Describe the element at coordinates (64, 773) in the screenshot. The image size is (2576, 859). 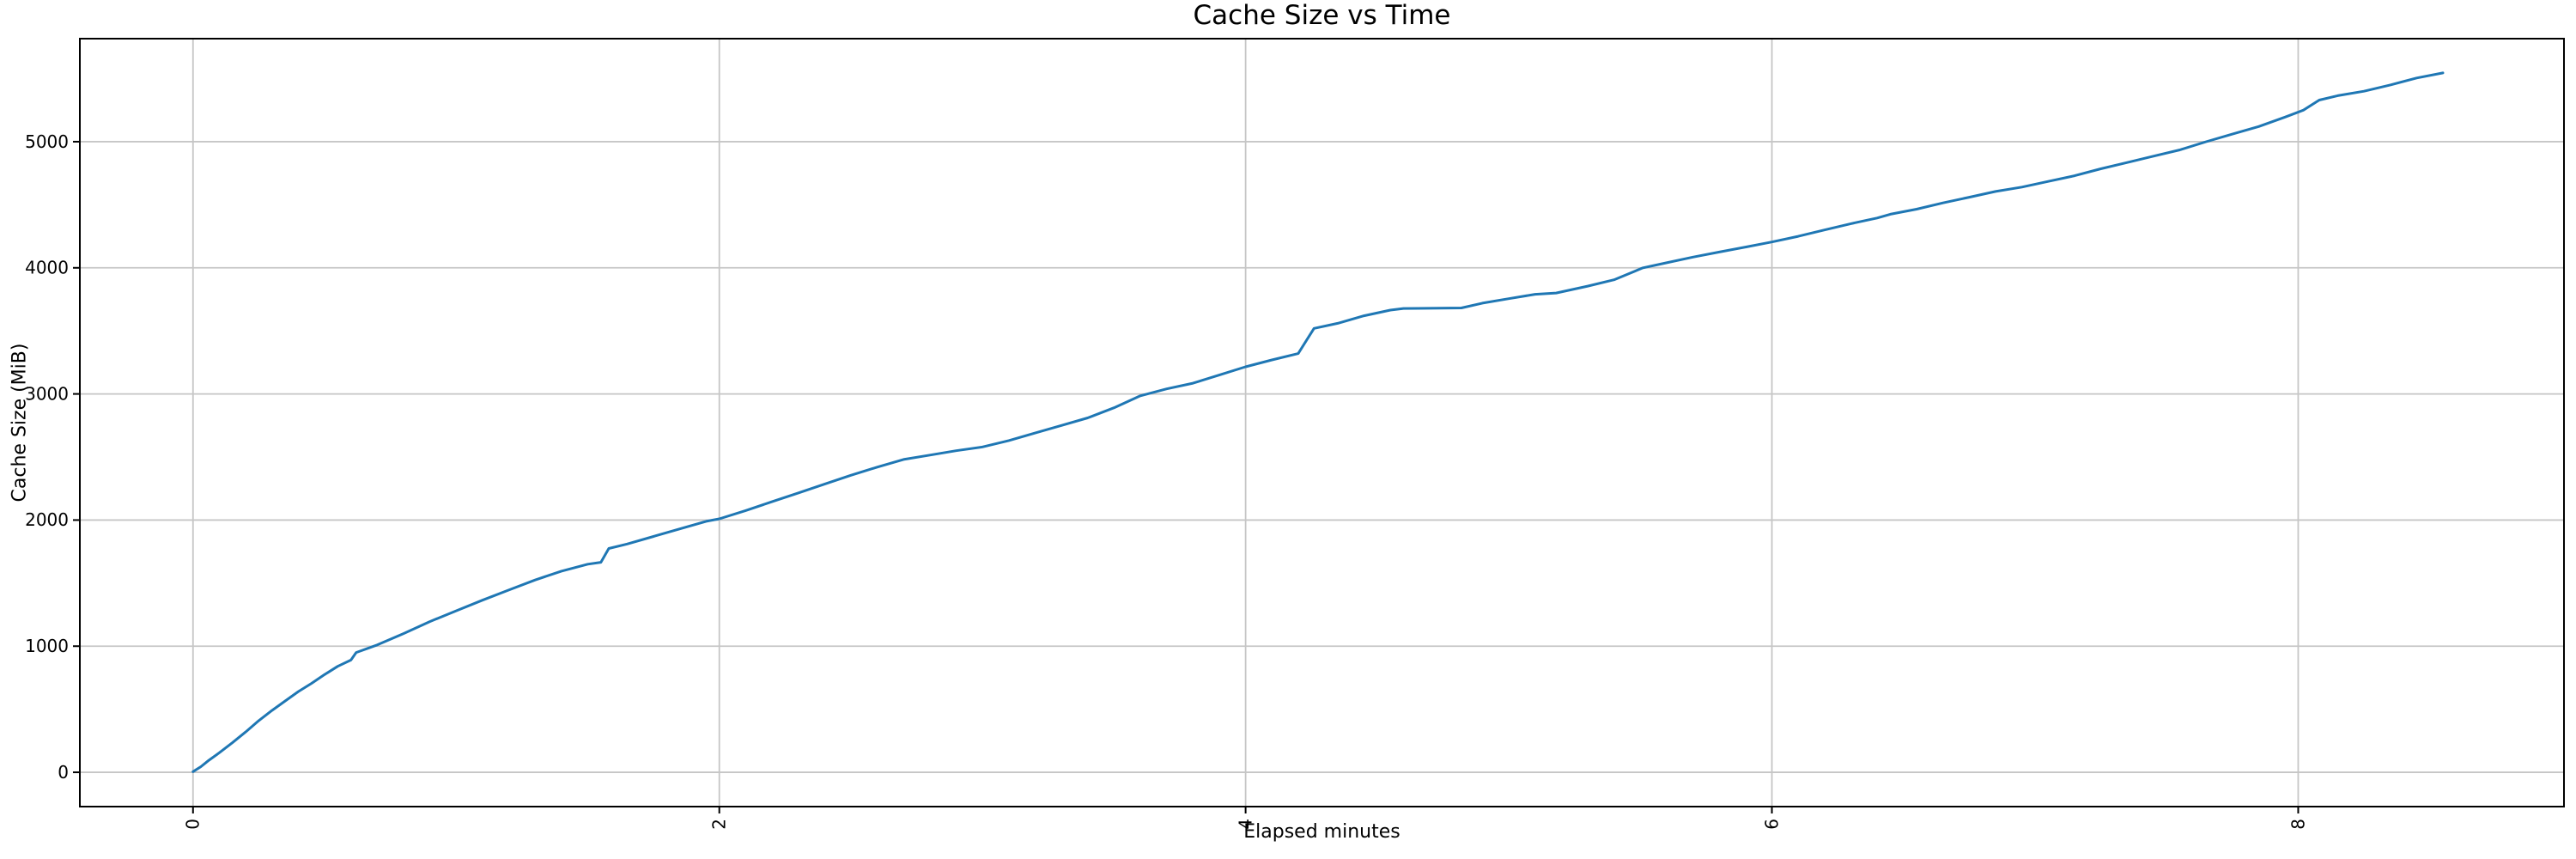
I see `y-tick-label: 0` at that location.